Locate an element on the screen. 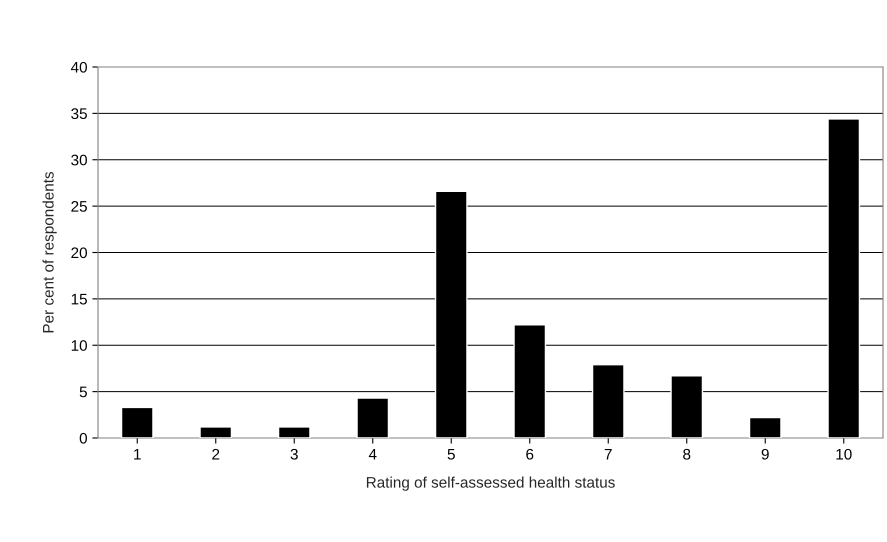  y-tick-label: 10 is located at coordinates (79, 345).